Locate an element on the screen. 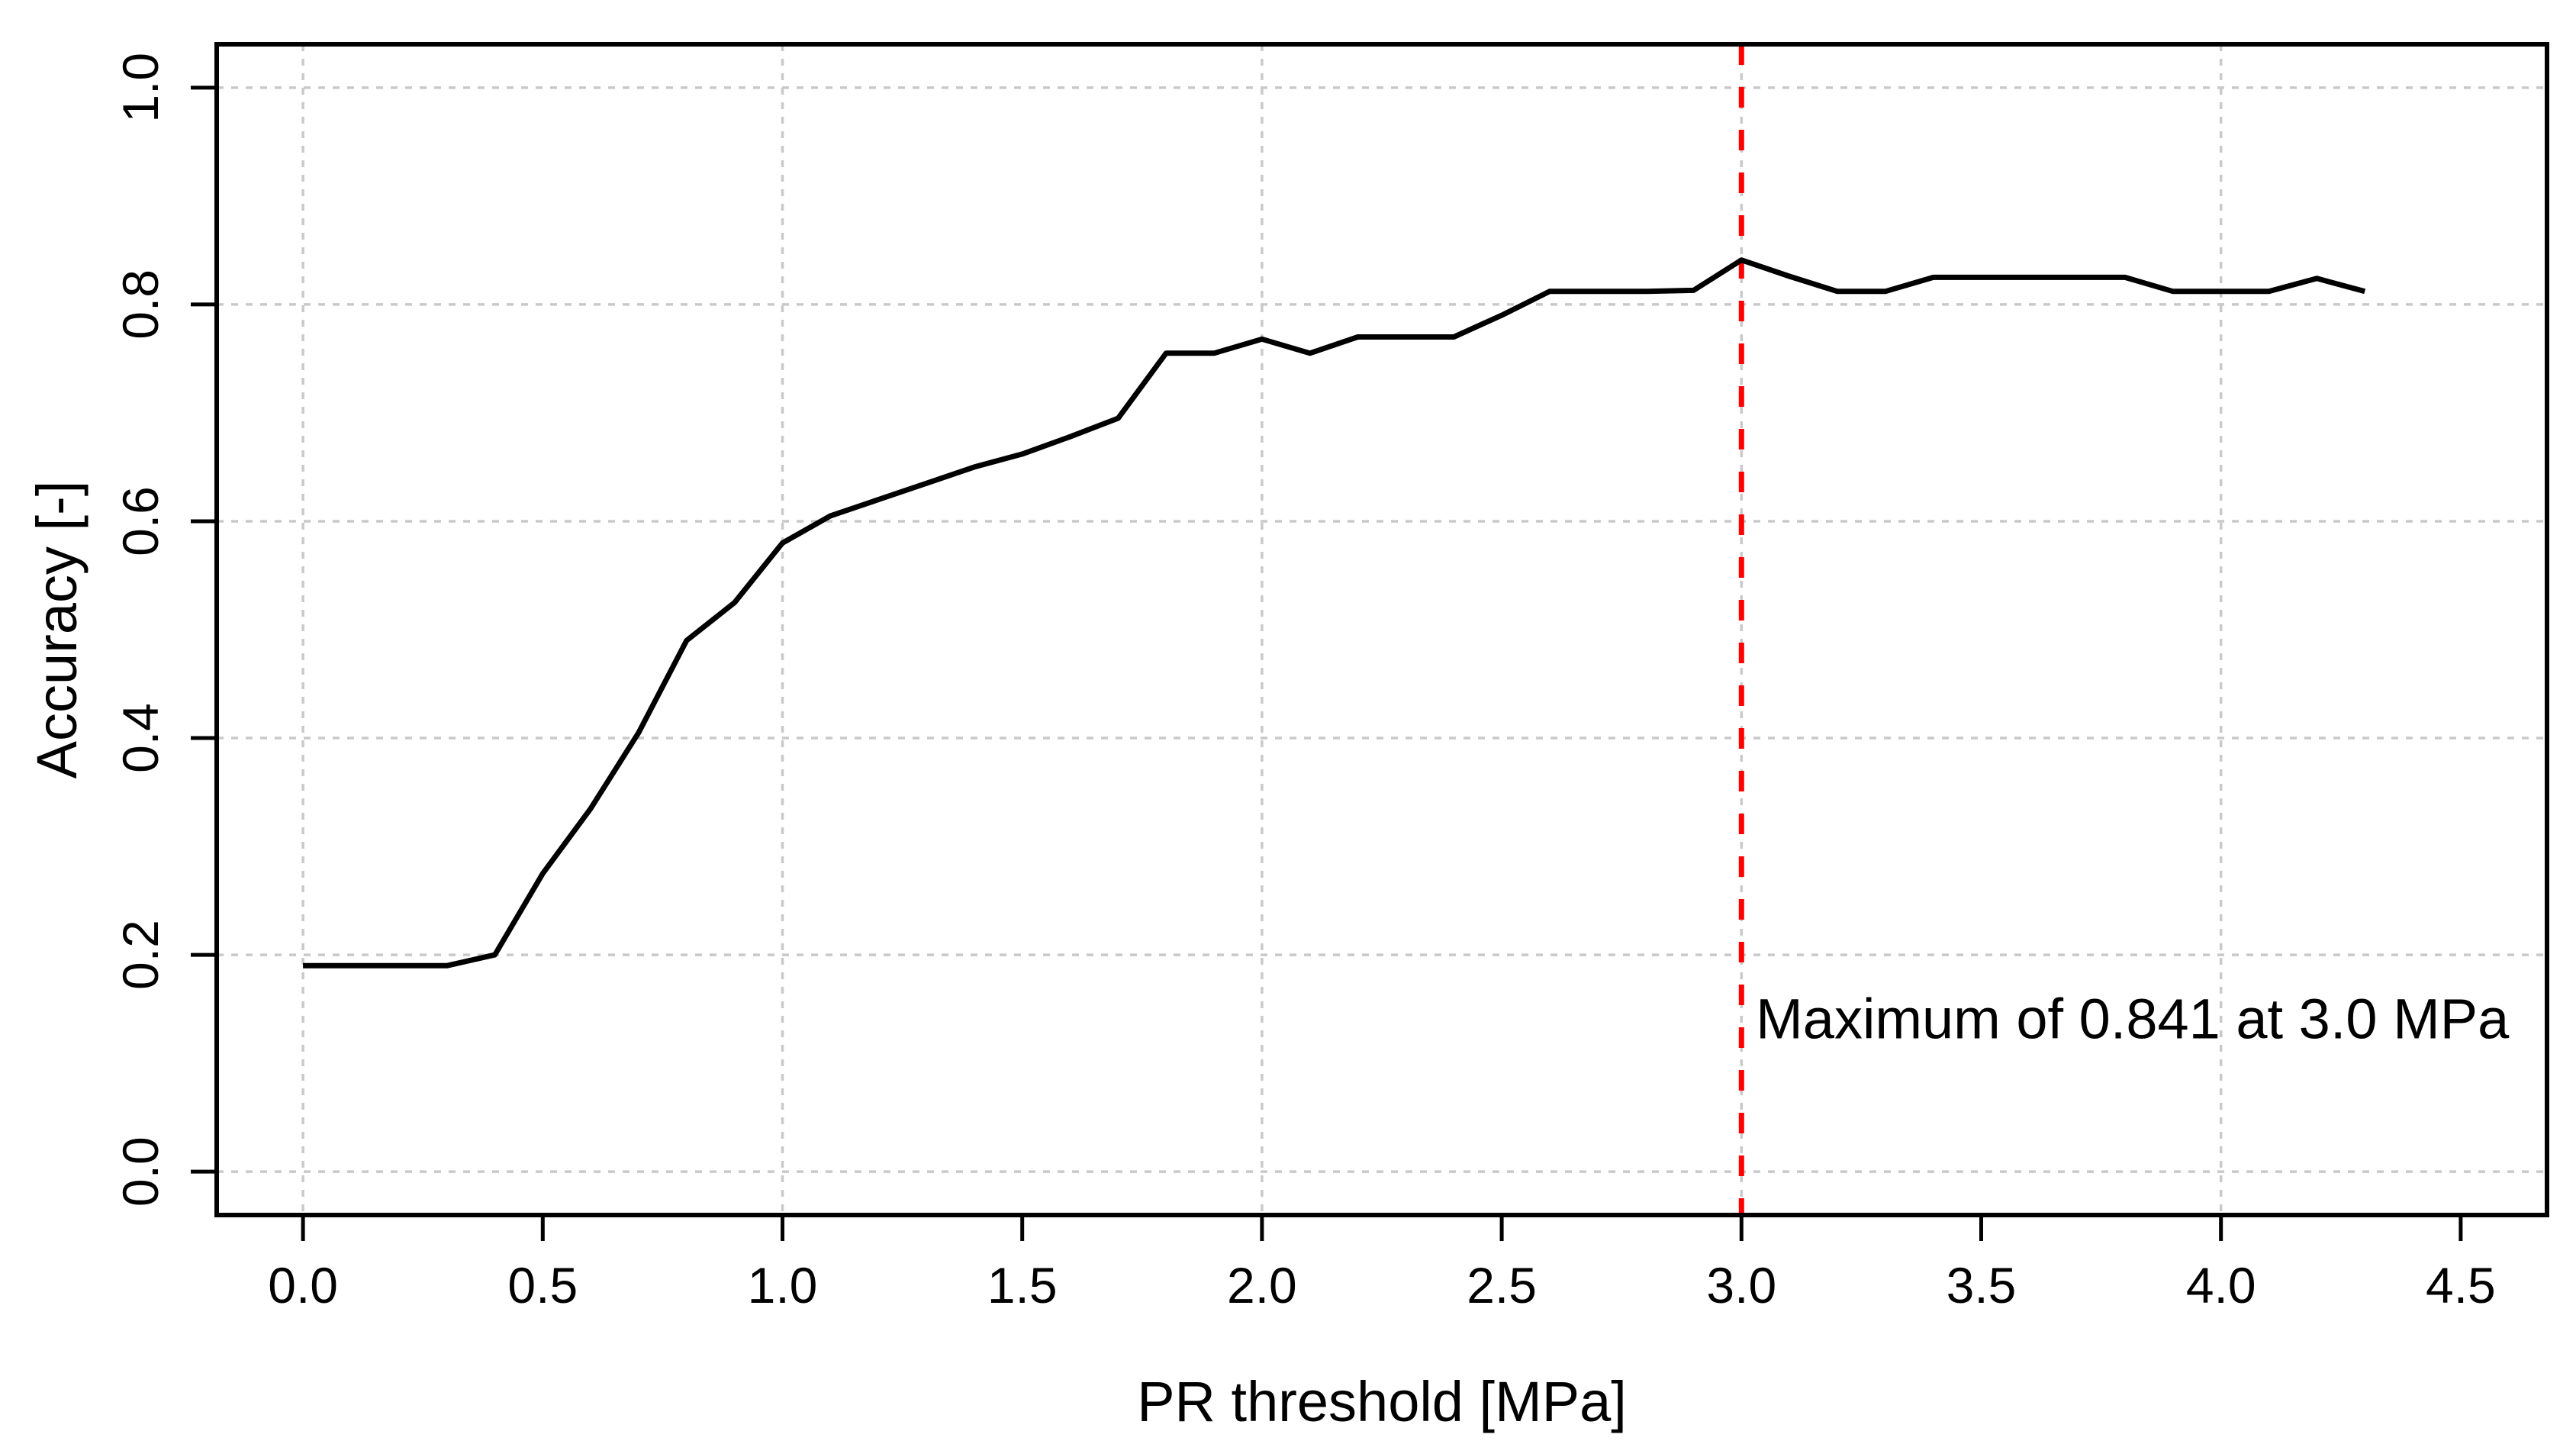 This screenshot has height=1444, width=2576. x-tick-label: 0.5 is located at coordinates (542, 1285).